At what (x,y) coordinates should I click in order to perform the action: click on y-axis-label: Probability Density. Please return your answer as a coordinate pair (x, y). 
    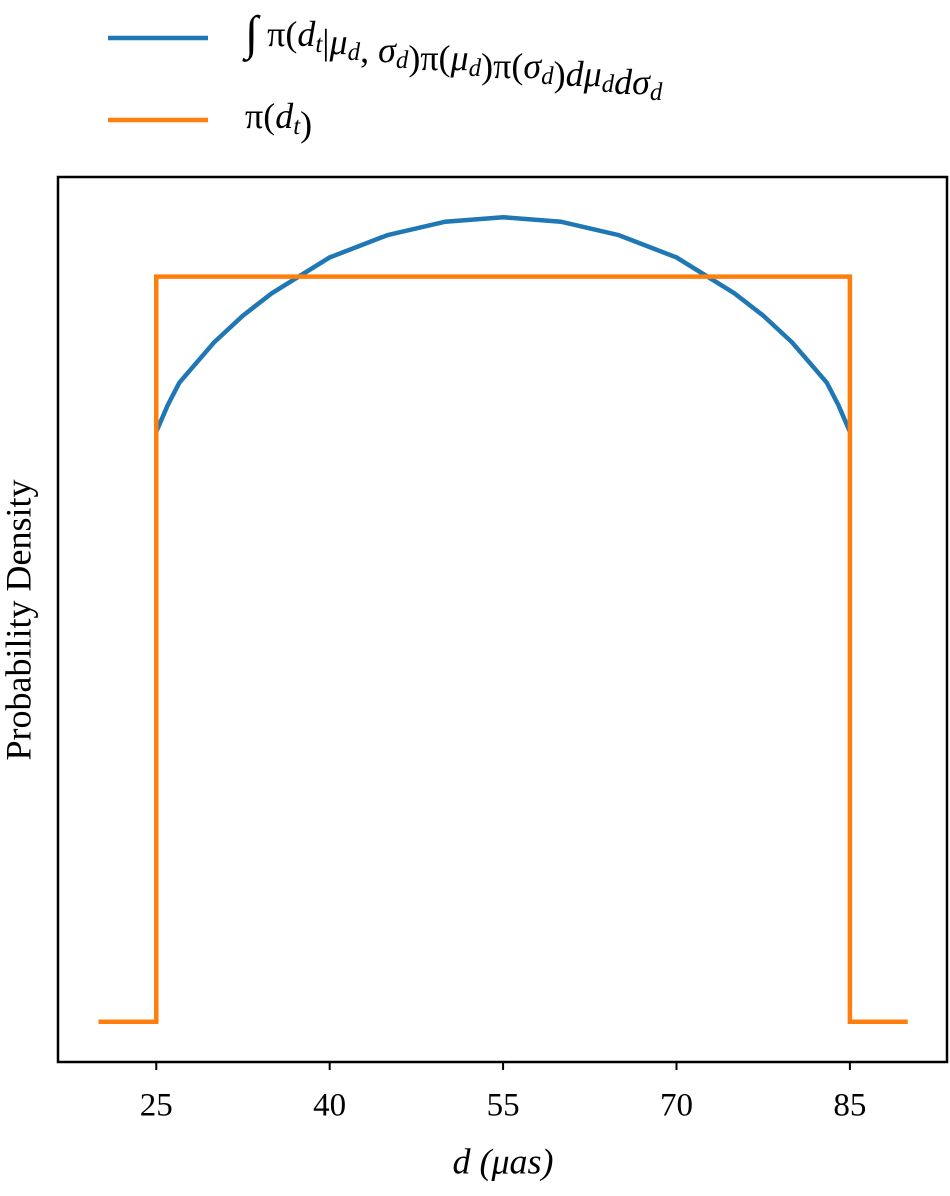
    Looking at the image, I should click on (19, 620).